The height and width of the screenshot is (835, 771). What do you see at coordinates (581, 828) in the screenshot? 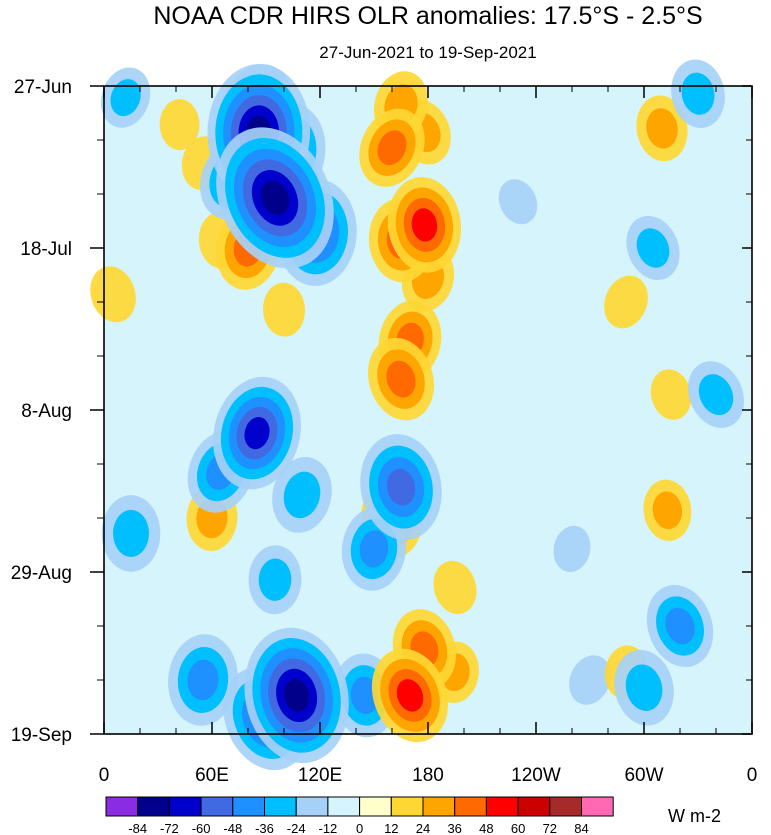
I see `colorbar-label: 84` at bounding box center [581, 828].